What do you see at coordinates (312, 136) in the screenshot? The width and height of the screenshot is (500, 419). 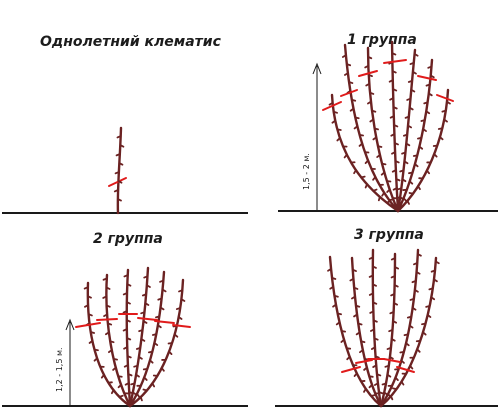 I see `height-arrow: 1,5 - 2 м.` at bounding box center [312, 136].